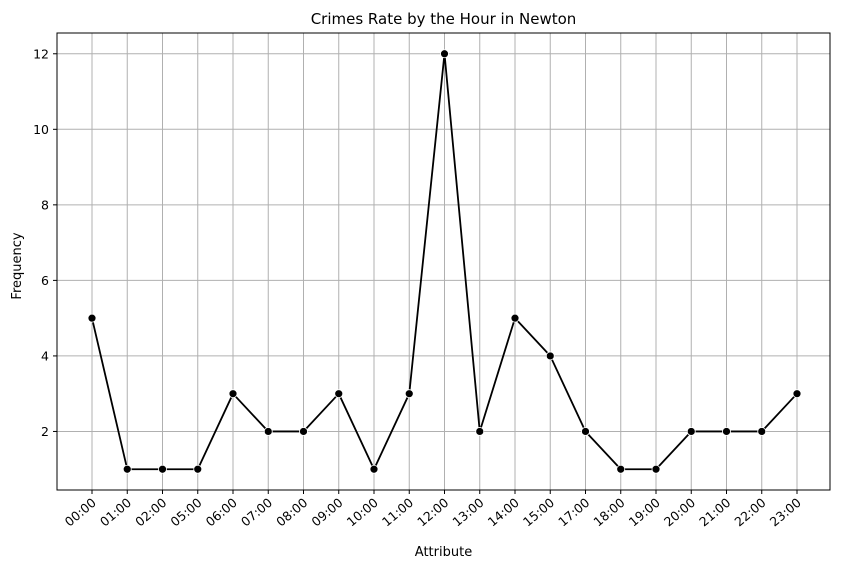 The image size is (841, 569). What do you see at coordinates (45, 355) in the screenshot?
I see `y-tick-label: 4` at bounding box center [45, 355].